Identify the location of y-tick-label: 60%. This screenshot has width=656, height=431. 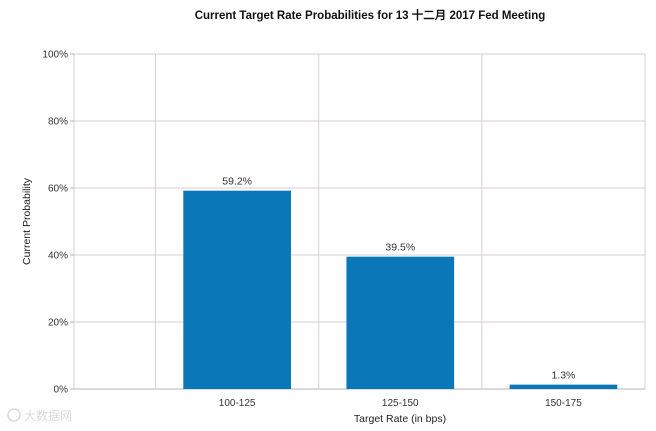
(58, 189).